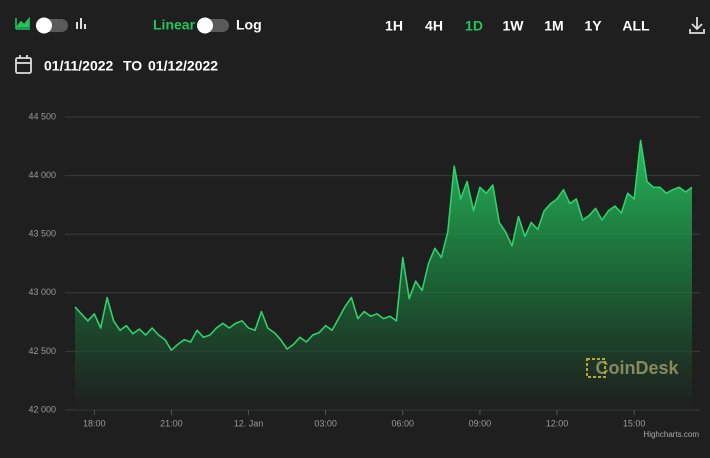 The height and width of the screenshot is (458, 710). I want to click on y-tick-label: 43 000, so click(42, 292).